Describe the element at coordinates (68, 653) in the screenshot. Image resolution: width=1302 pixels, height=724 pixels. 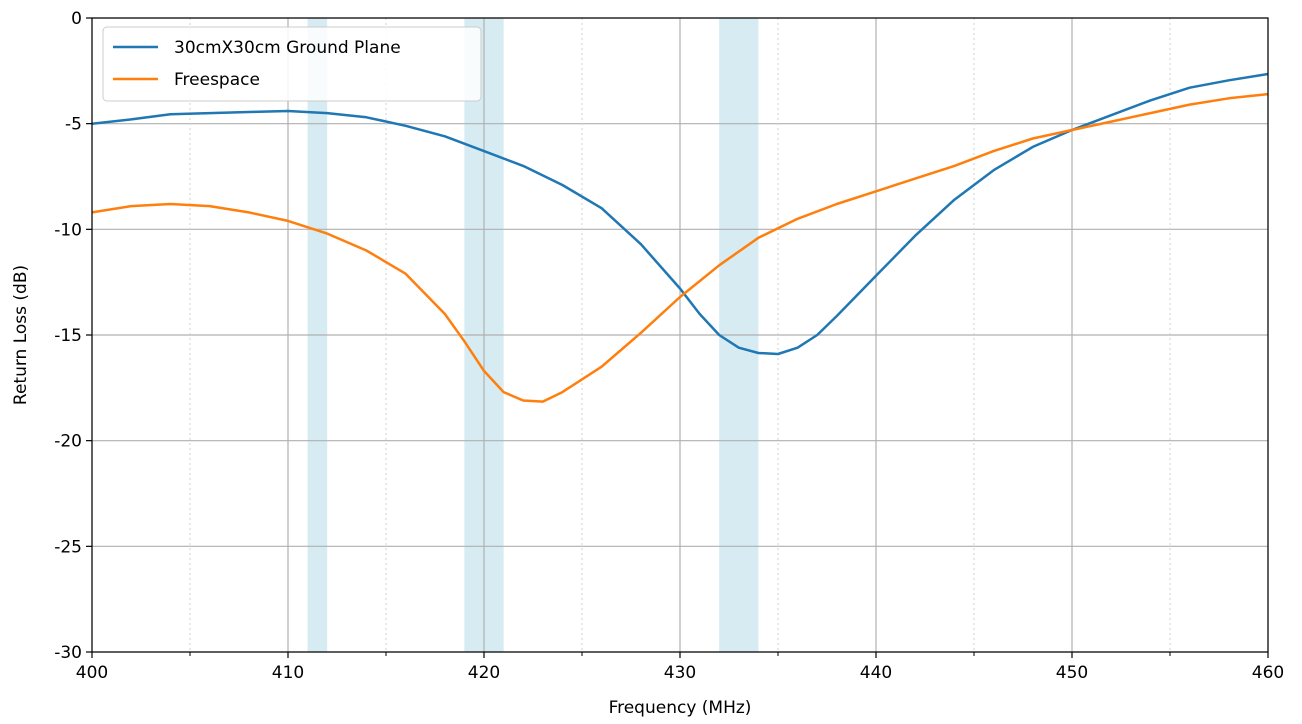
I see `y-tick-label-6: -30` at that location.